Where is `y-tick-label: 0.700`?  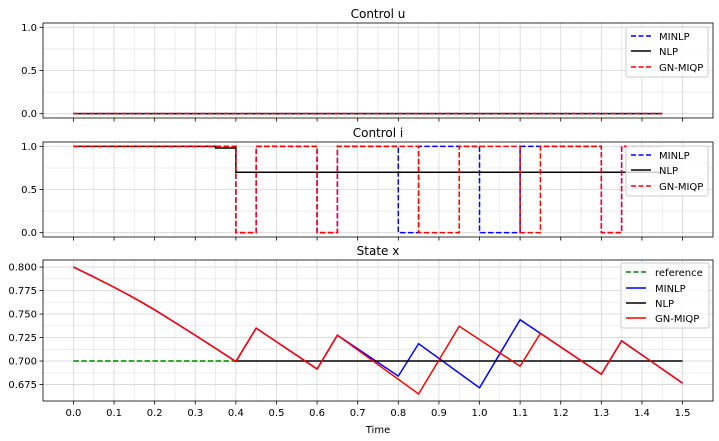 y-tick-label: 0.700 is located at coordinates (22, 362).